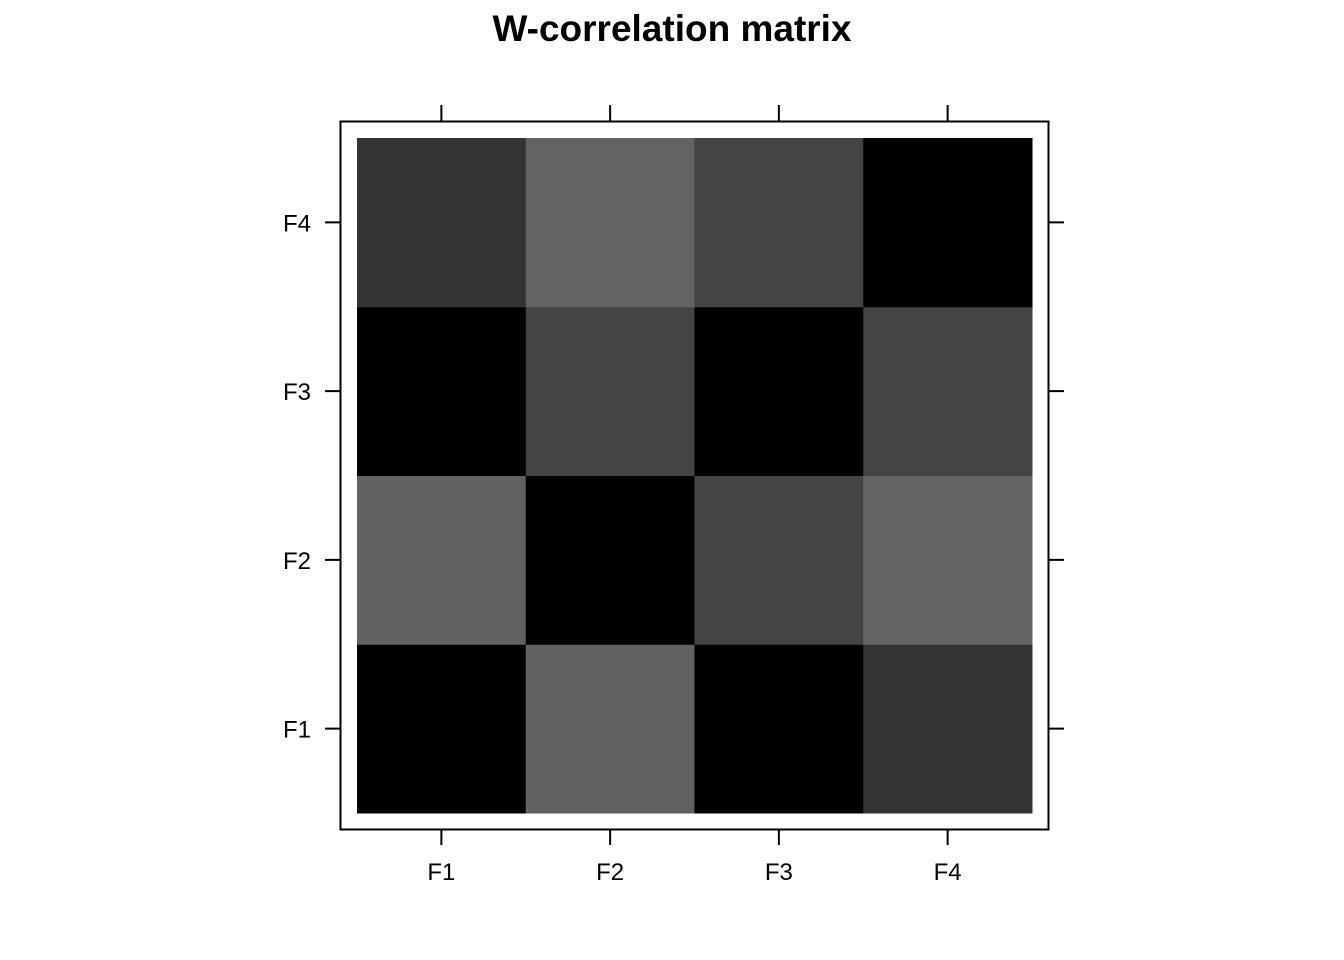  I want to click on heatmap-cell-F4-F3, so click(948, 391).